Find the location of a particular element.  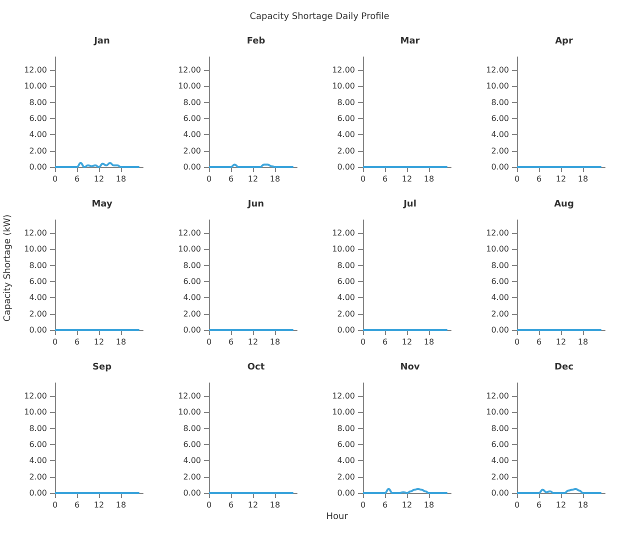

chart-title: Jan is located at coordinates (101, 41).